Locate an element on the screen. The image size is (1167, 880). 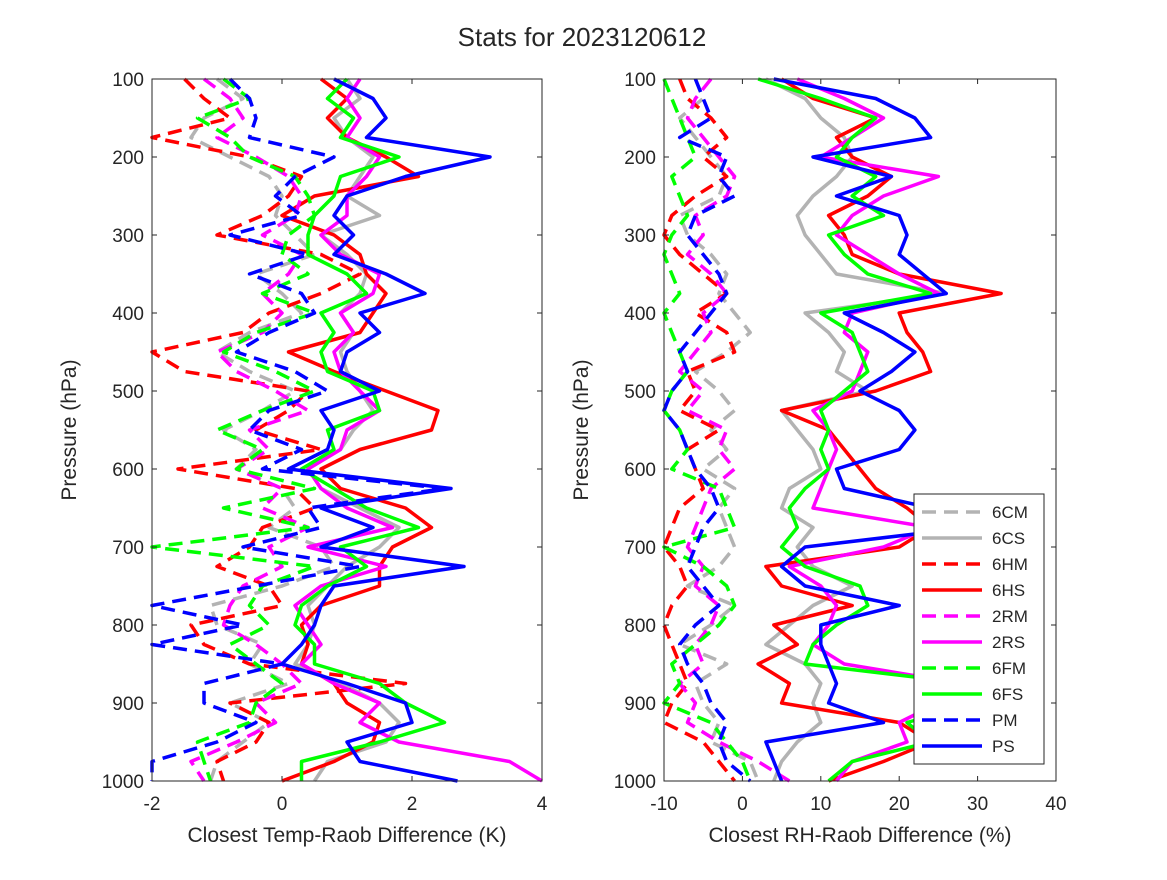
temp-x-tick-label: 0 is located at coordinates (282, 804).